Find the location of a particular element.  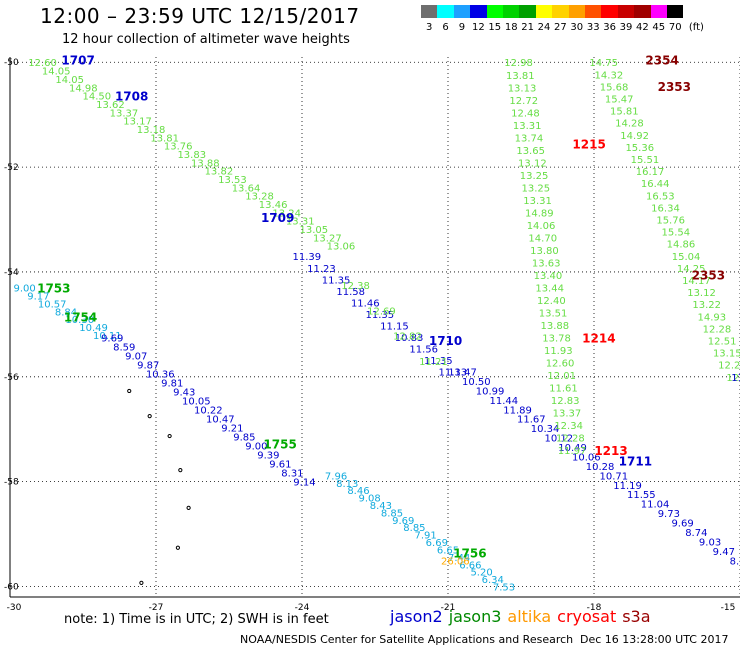

wave-height-value: 9.39 is located at coordinates (268, 456).